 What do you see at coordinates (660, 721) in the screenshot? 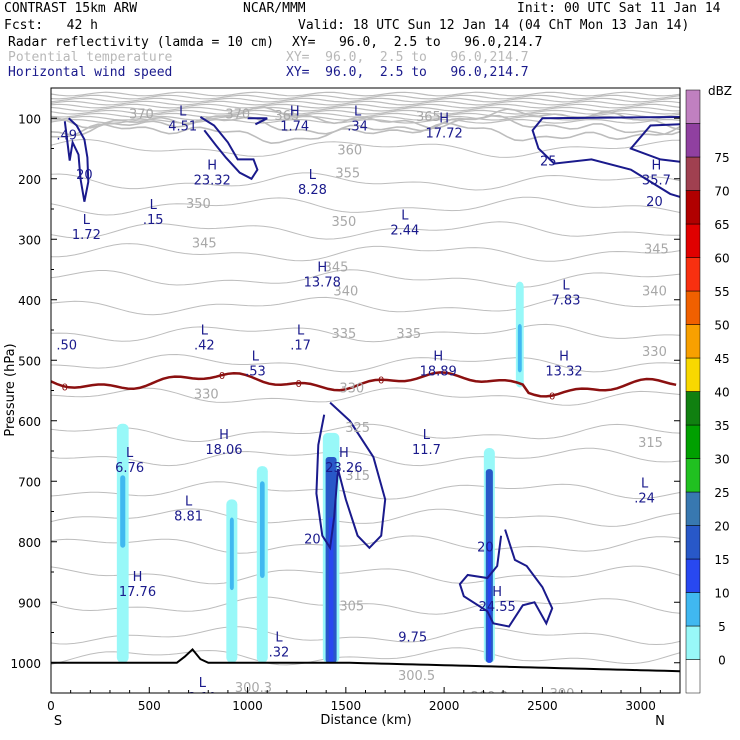
I see `x-end-label-right: N` at bounding box center [660, 721].